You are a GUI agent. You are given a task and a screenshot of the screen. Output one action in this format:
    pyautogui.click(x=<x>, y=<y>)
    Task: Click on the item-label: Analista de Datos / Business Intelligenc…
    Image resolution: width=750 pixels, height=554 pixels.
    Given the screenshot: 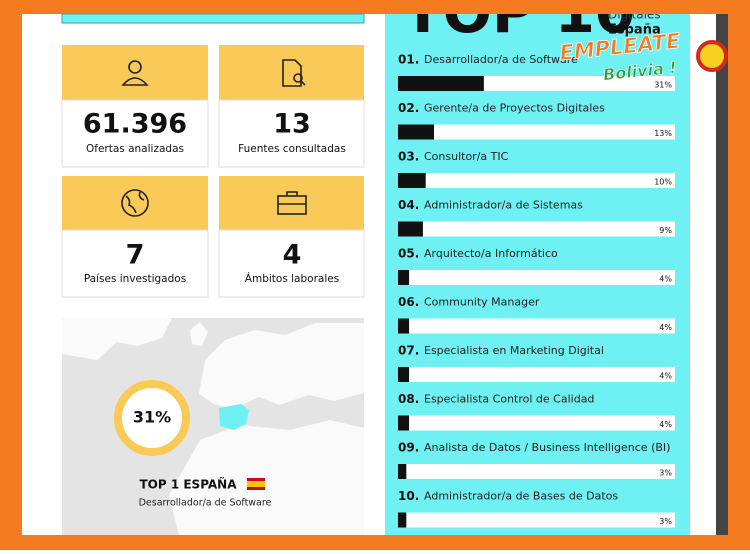 What is the action you would take?
    pyautogui.click(x=547, y=447)
    